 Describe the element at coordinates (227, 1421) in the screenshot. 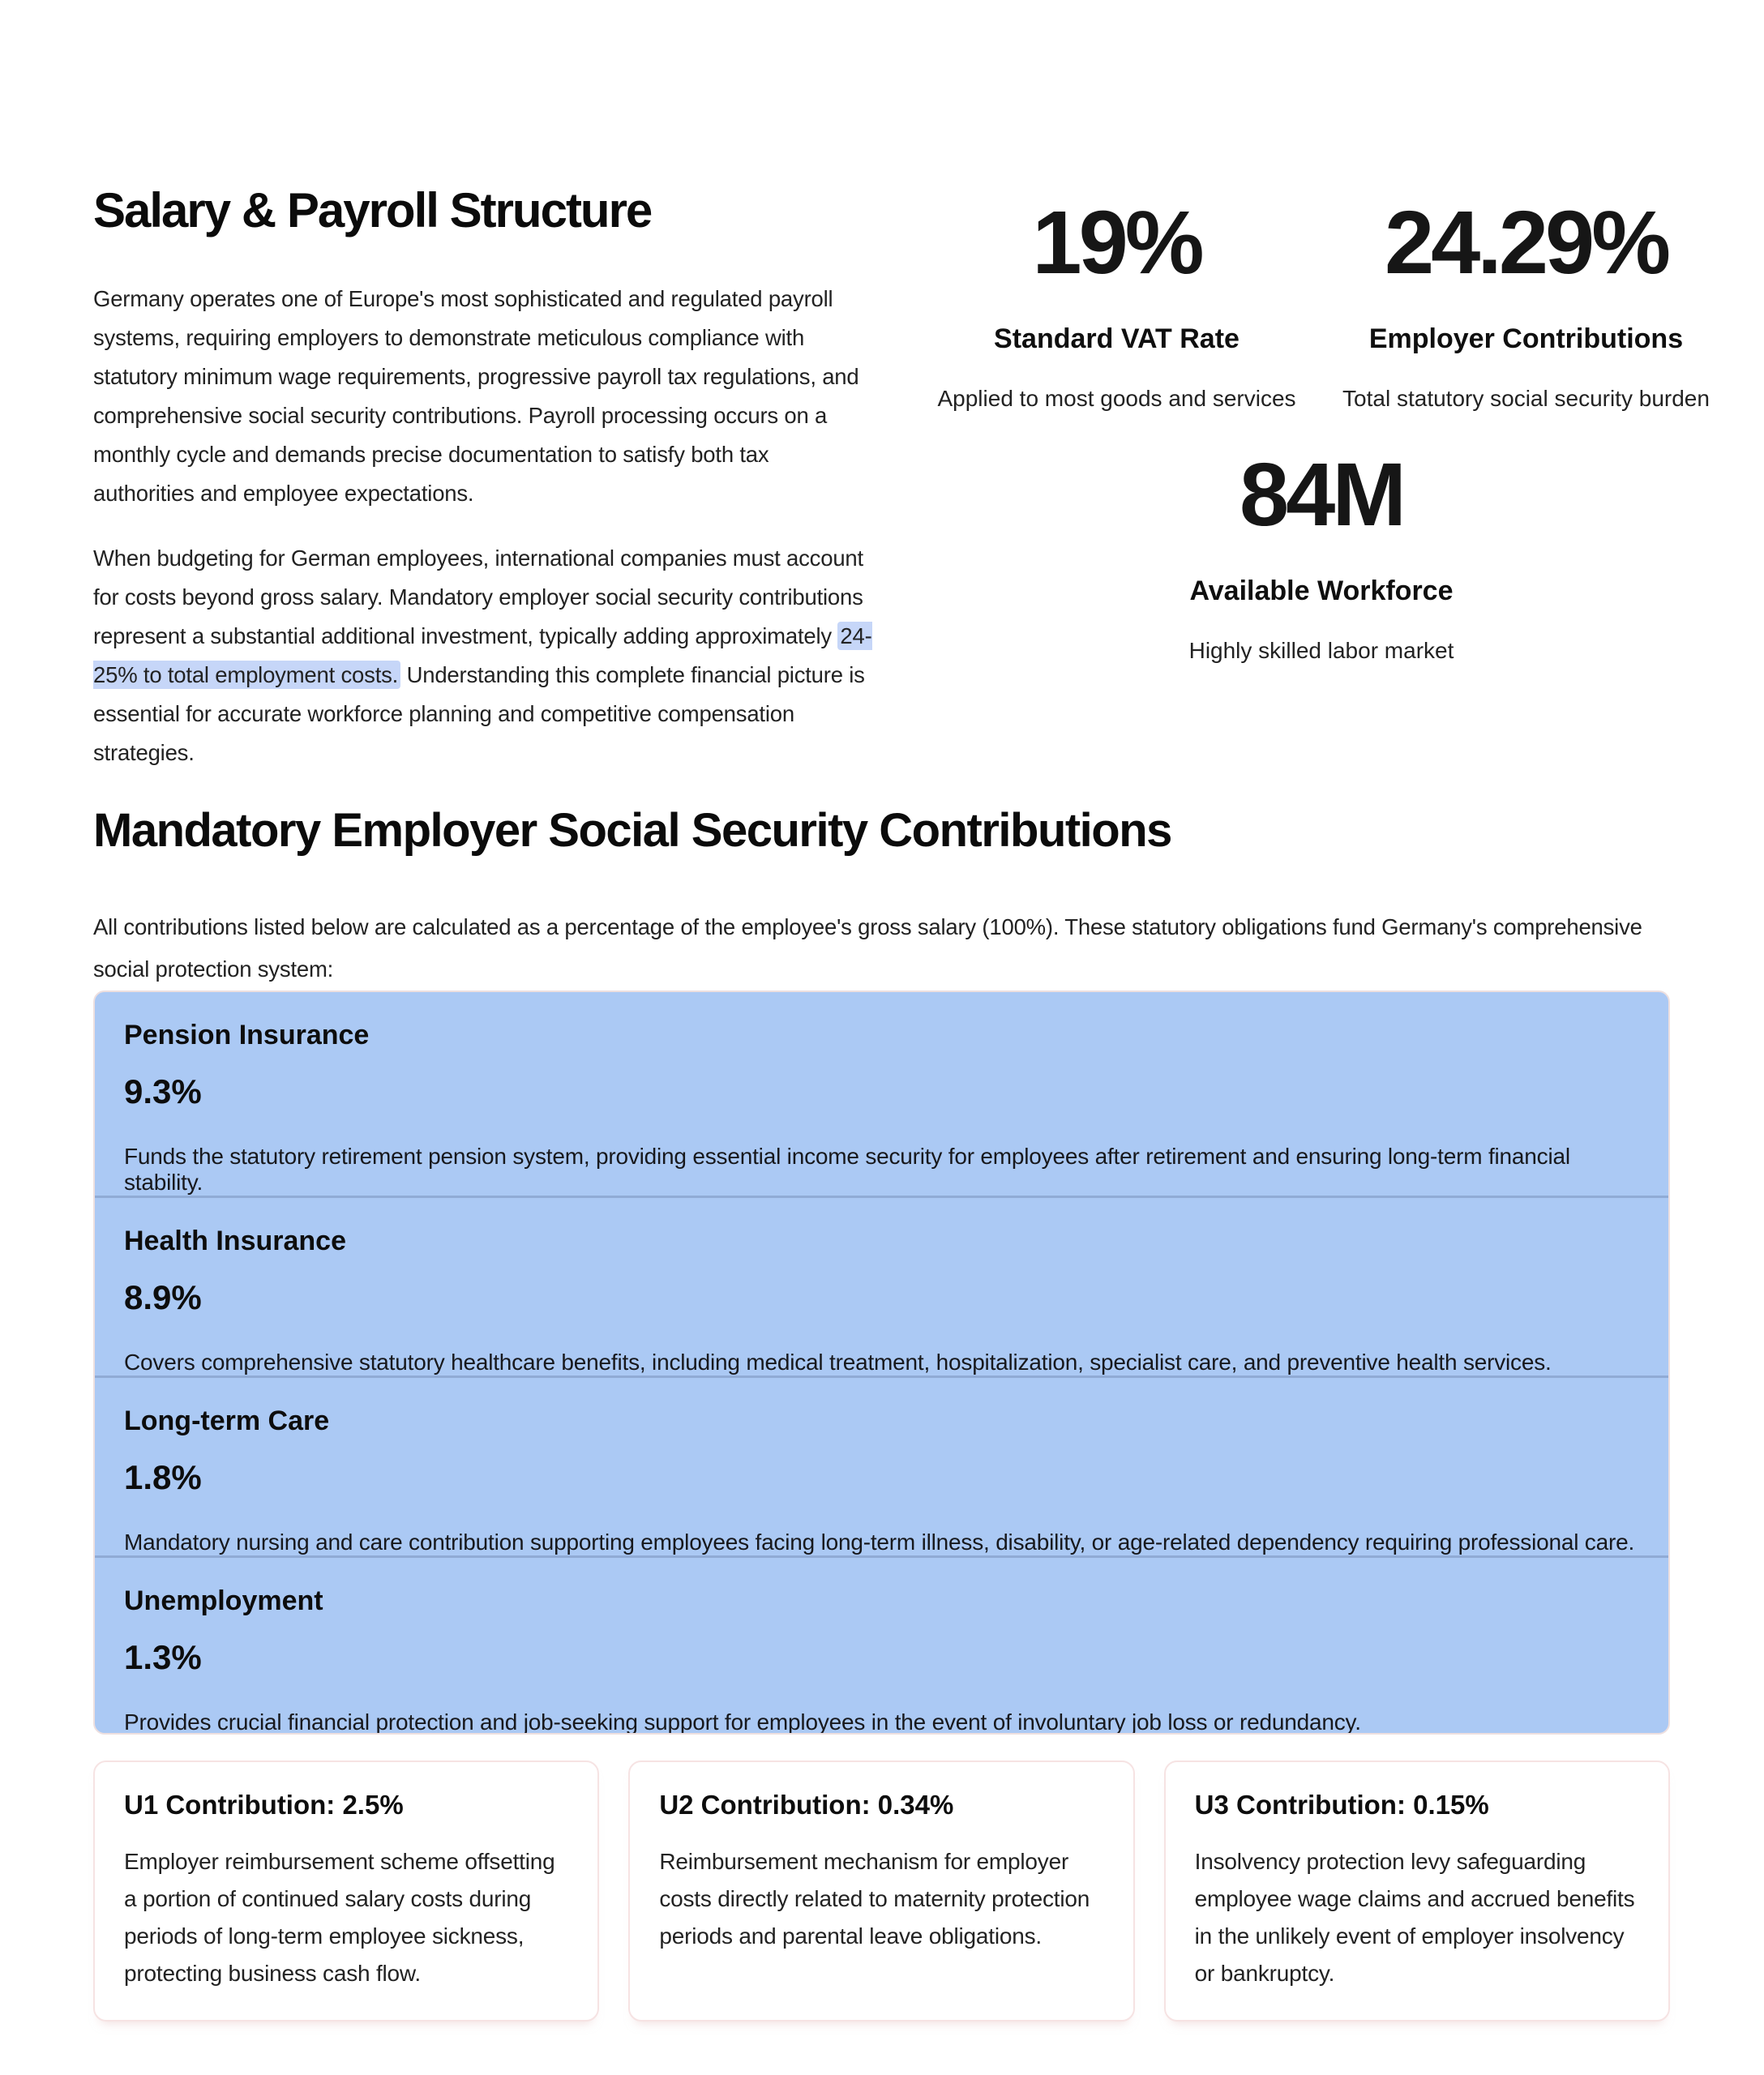

I see `contribution-name: Long-term Care` at that location.